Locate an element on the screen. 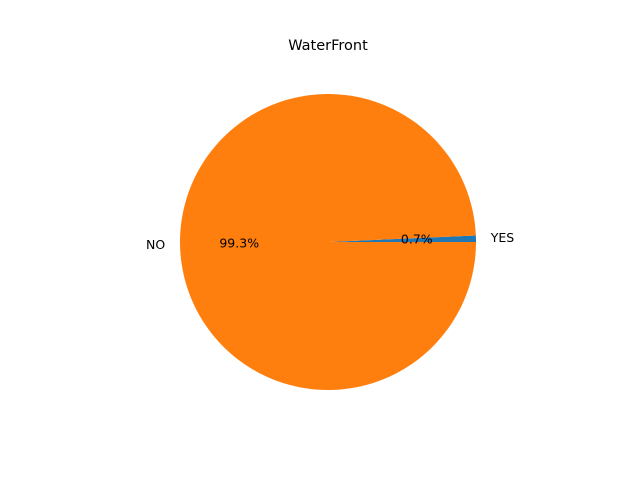  pie-labels: YES 0.7% NO 99.3% is located at coordinates (330, 241).